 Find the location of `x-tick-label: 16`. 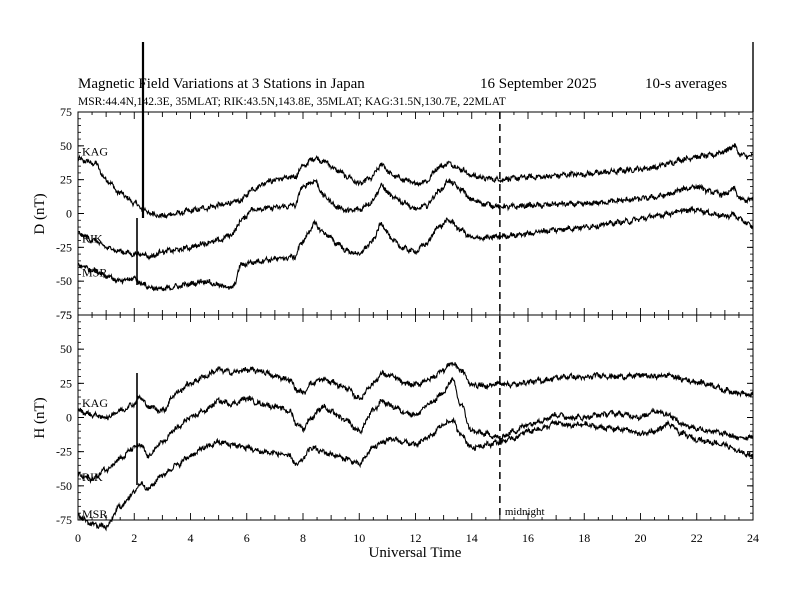

x-tick-label: 16 is located at coordinates (528, 538).